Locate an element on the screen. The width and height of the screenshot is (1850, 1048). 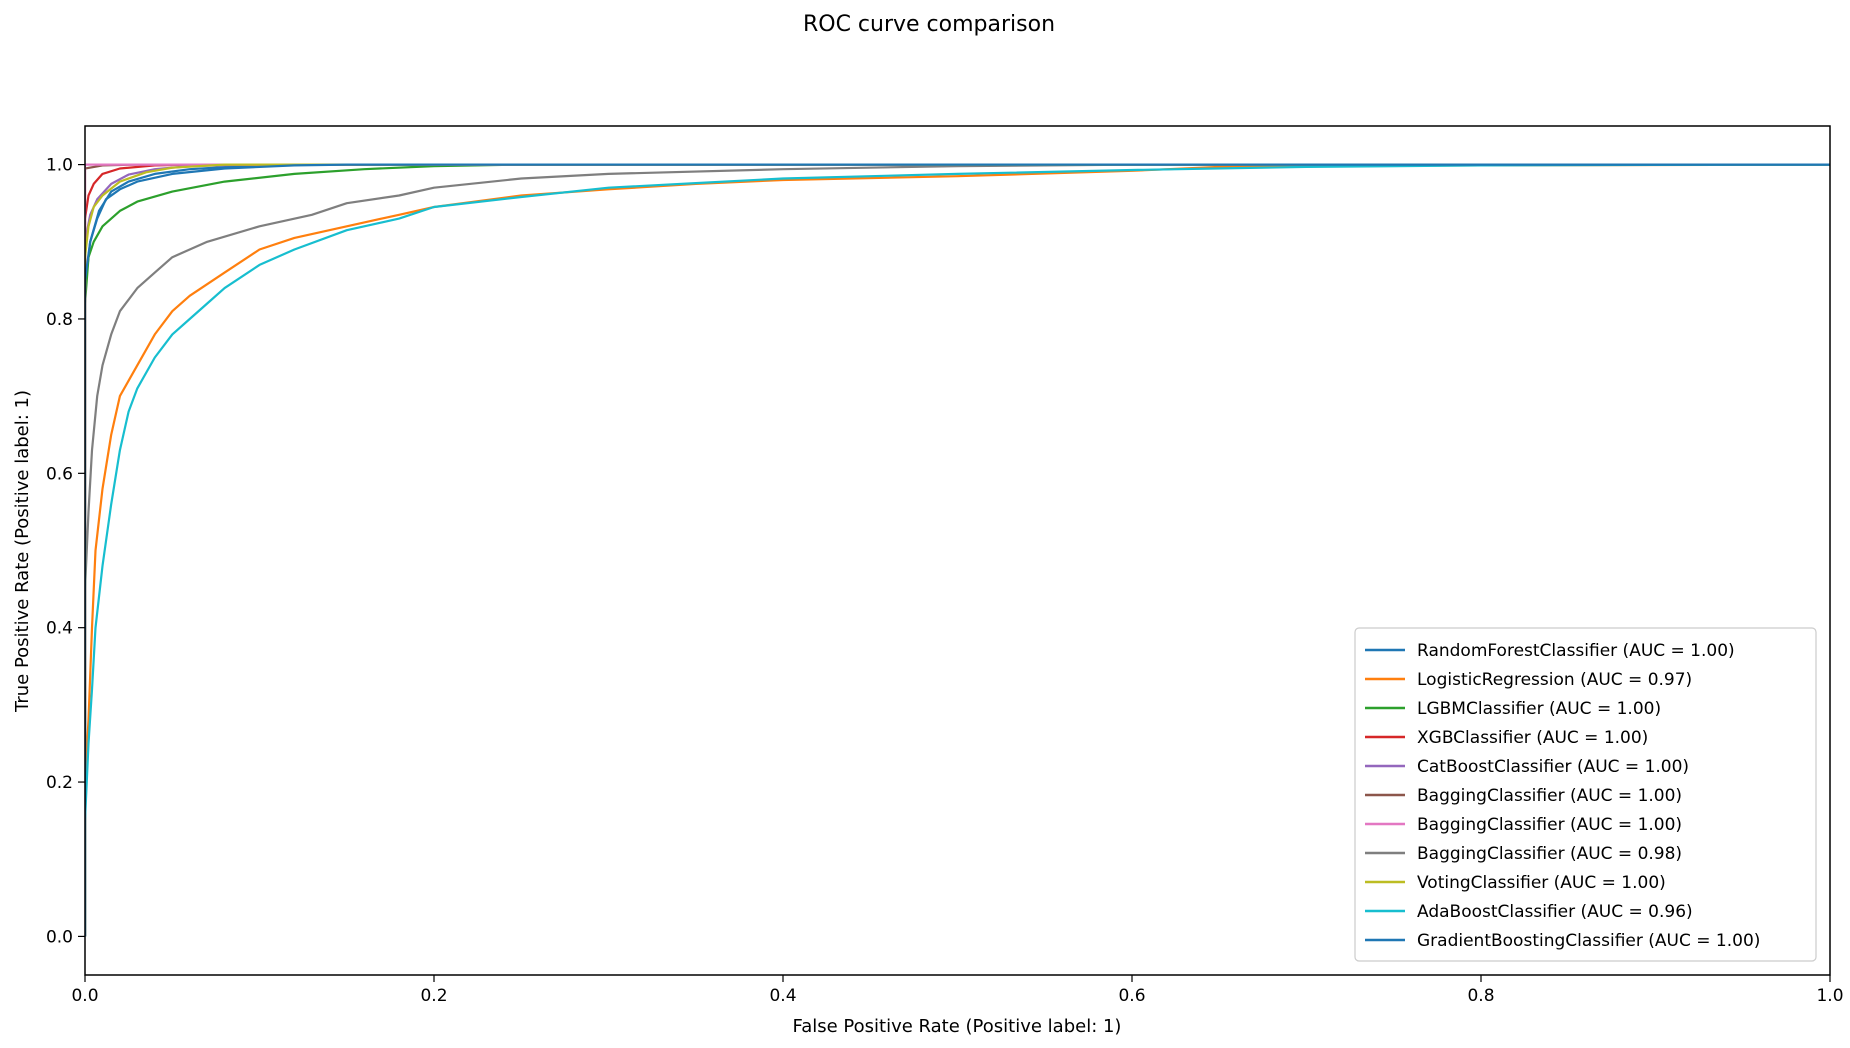
legend-label: CatBoostClassifier (AUC = 1.00) is located at coordinates (1553, 767).